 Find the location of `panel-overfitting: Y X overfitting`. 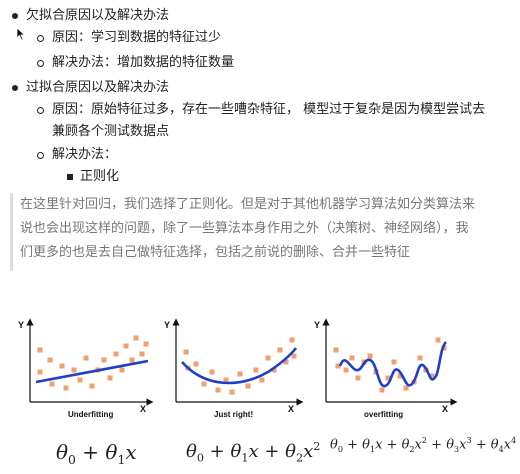

panel-overfitting: Y X overfitting is located at coordinates (386, 368).